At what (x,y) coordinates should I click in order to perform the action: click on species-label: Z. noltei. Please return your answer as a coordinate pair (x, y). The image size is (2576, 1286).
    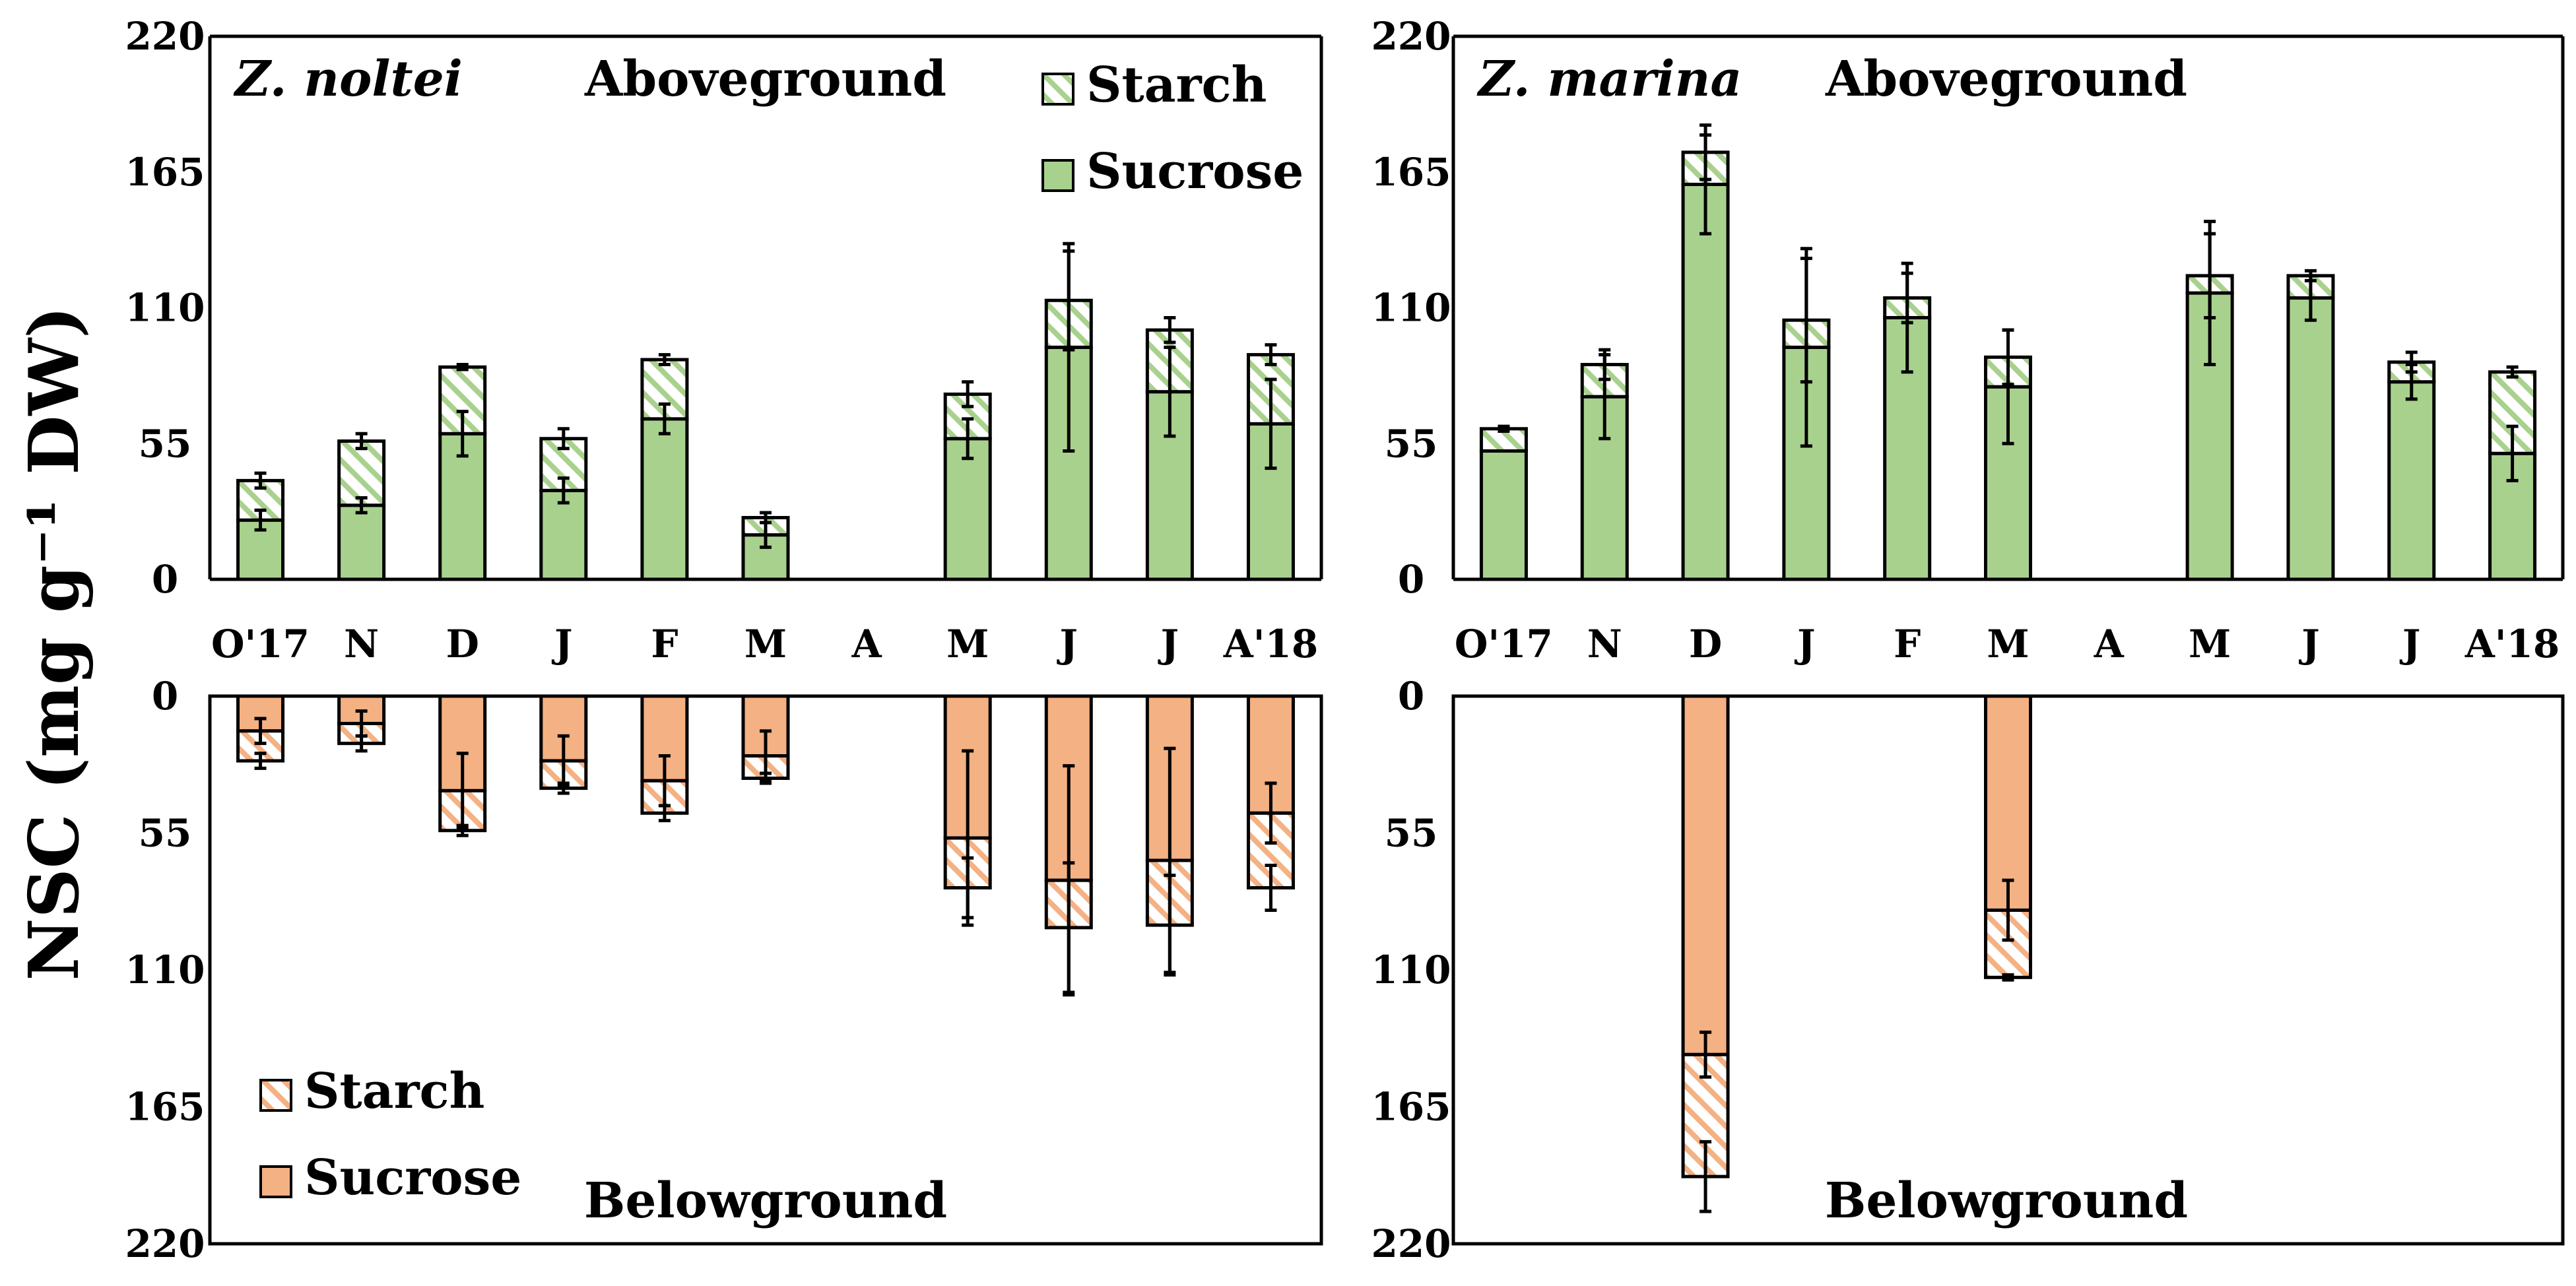
    Looking at the image, I should click on (348, 79).